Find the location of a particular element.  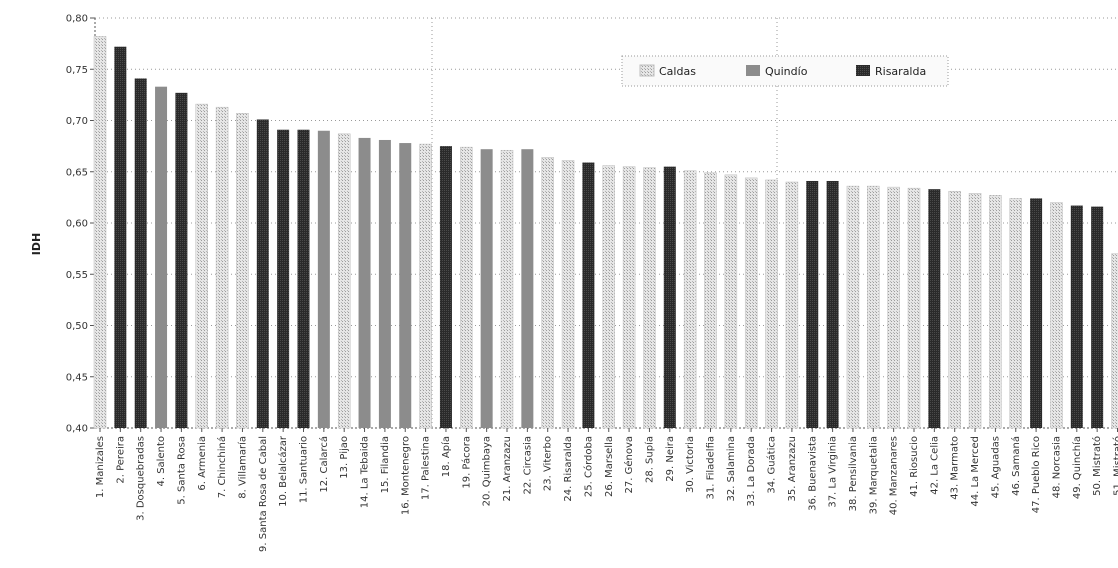

x-tick-label: 30. Victoria is located at coordinates (690, 464).